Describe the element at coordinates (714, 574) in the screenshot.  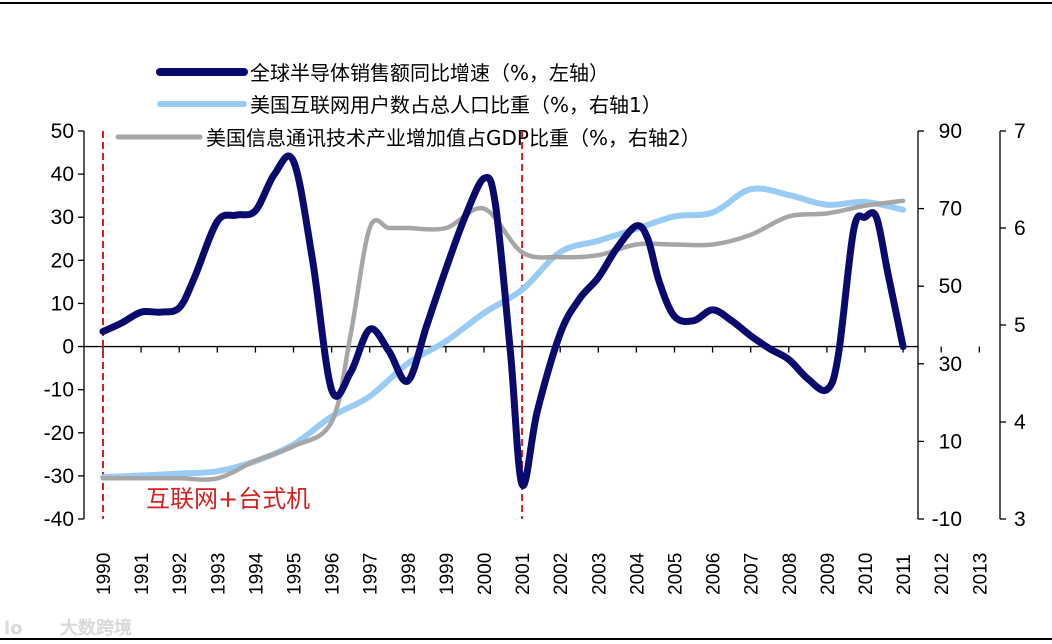
I see `x-axis-tick-label: 2006` at that location.